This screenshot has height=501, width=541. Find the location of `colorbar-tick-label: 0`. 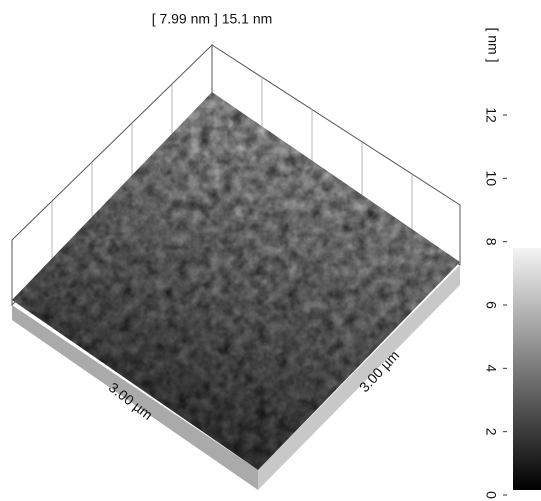

colorbar-tick-label: 0 is located at coordinates (491, 495).